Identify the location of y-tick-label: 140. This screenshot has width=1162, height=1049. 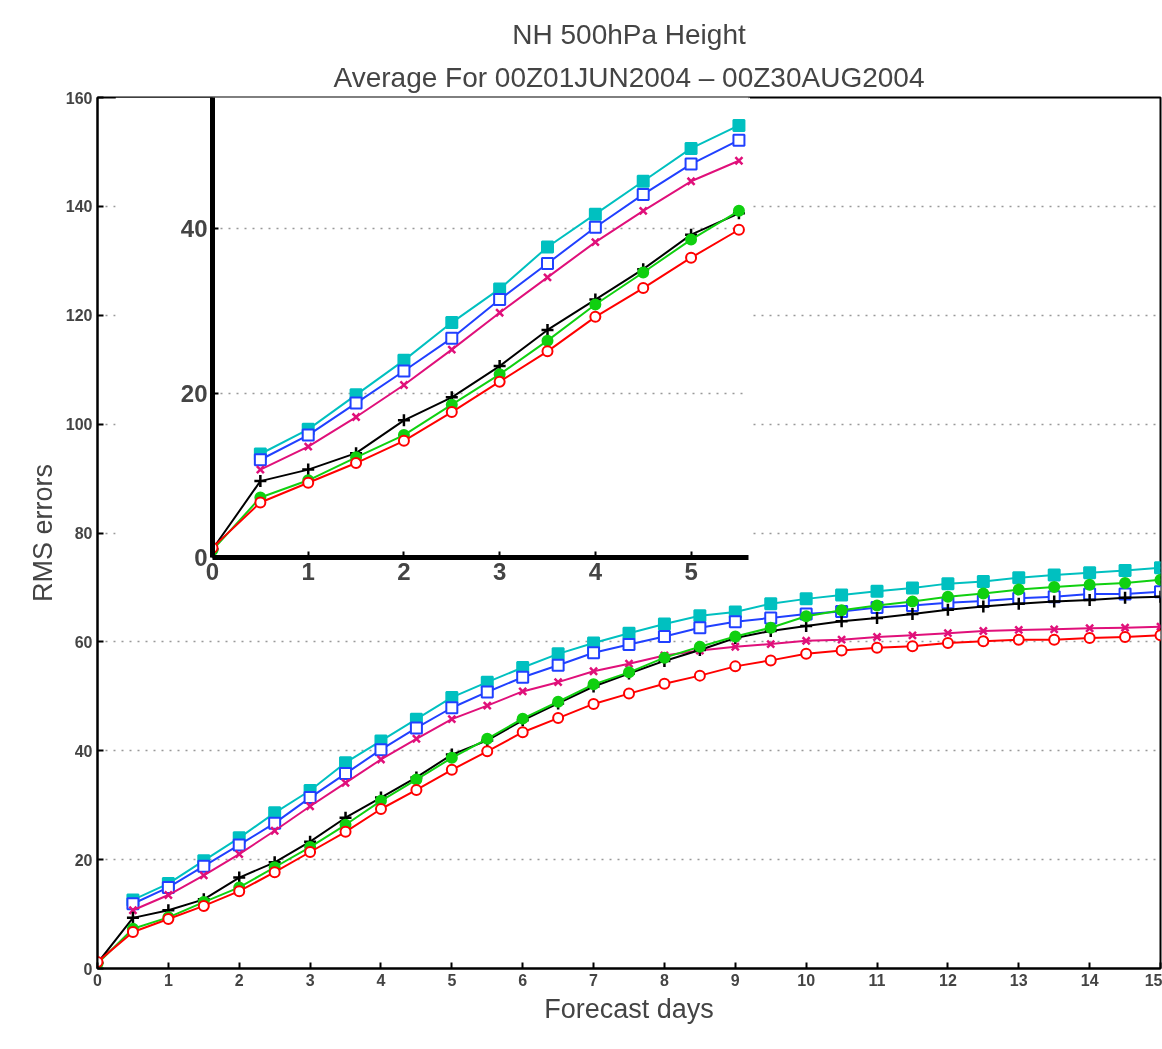
(79, 207).